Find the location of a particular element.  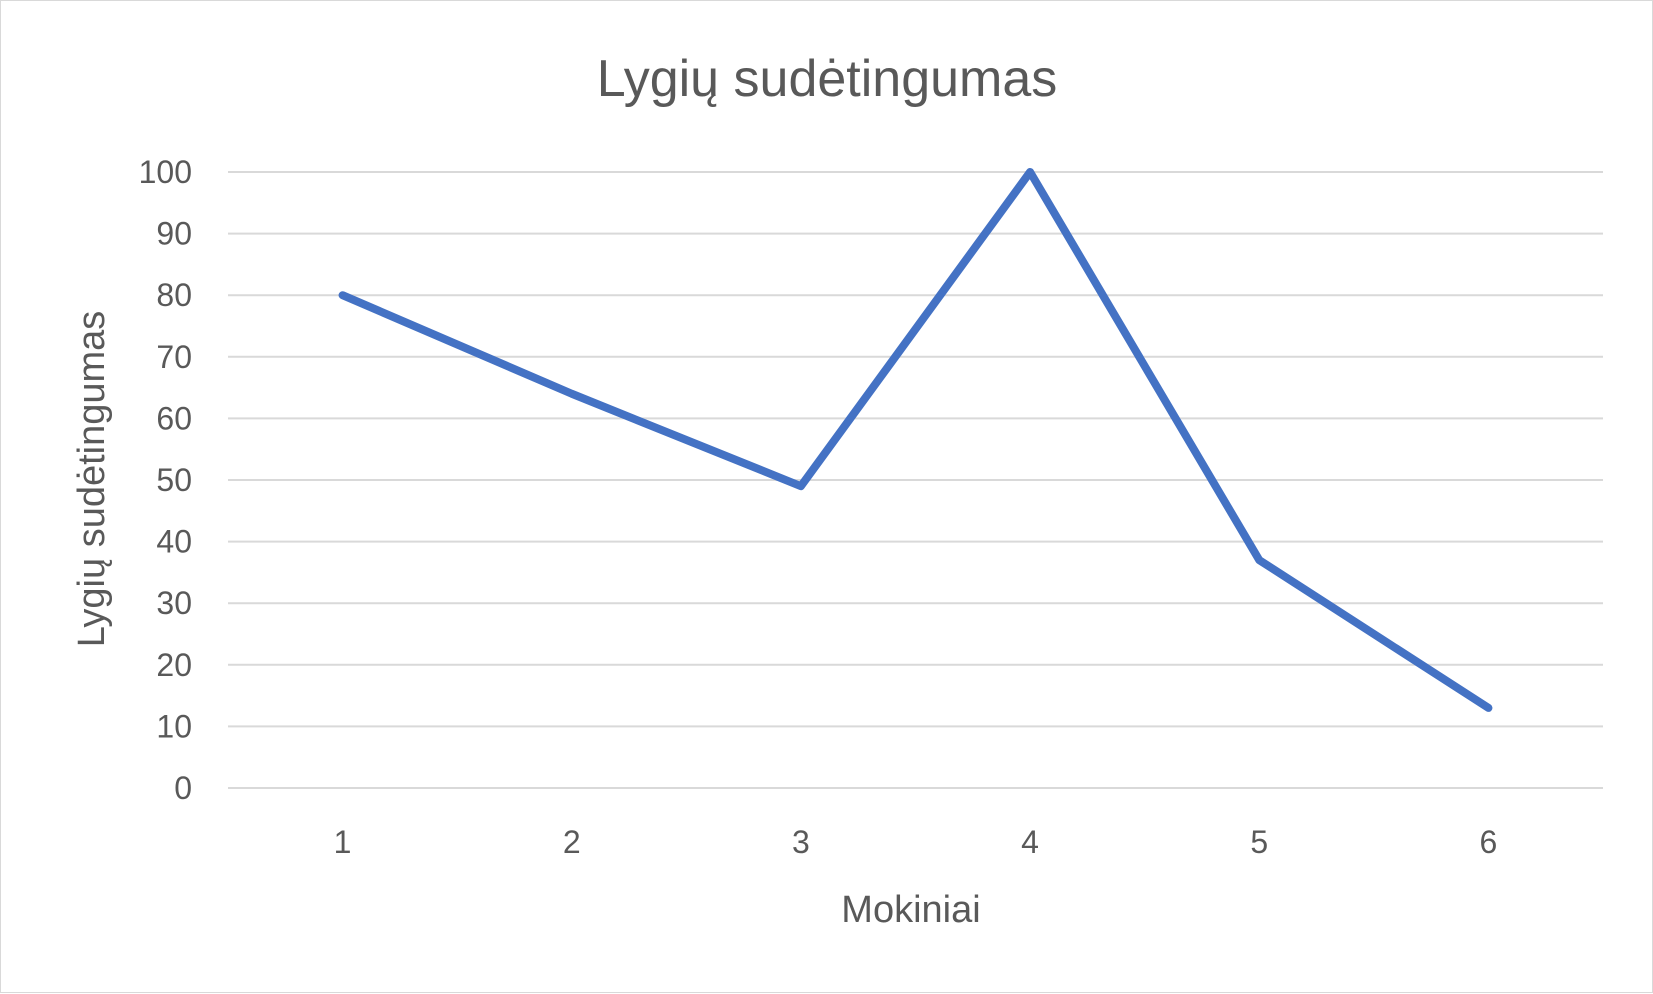

y-tick-label: 40 is located at coordinates (174, 542).